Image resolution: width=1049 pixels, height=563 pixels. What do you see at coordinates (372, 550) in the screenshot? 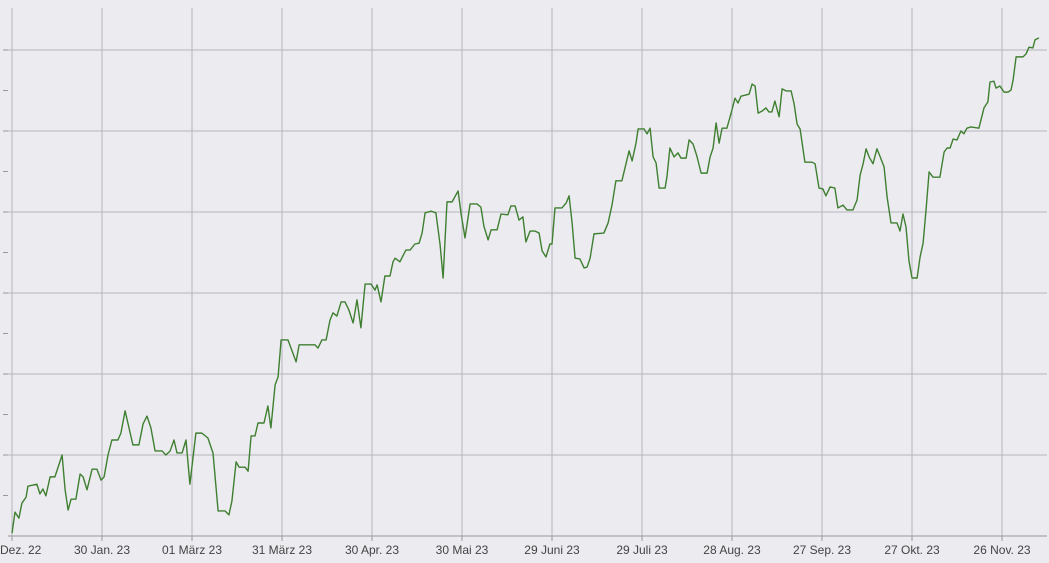
I see `x-tick-label: 30 Apr. 23` at bounding box center [372, 550].